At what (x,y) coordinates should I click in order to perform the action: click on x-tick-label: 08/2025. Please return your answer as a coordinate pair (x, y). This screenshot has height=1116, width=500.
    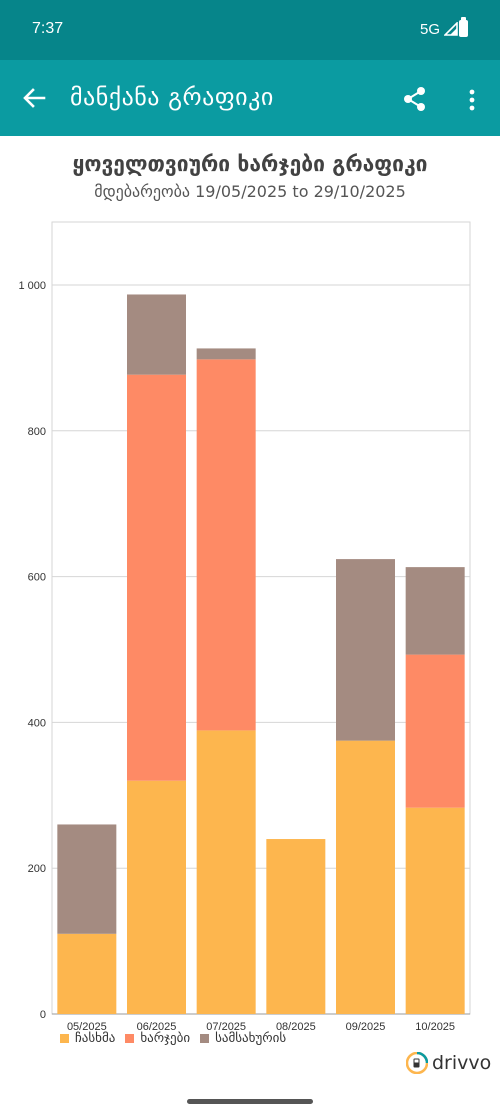
    Looking at the image, I should click on (296, 1025).